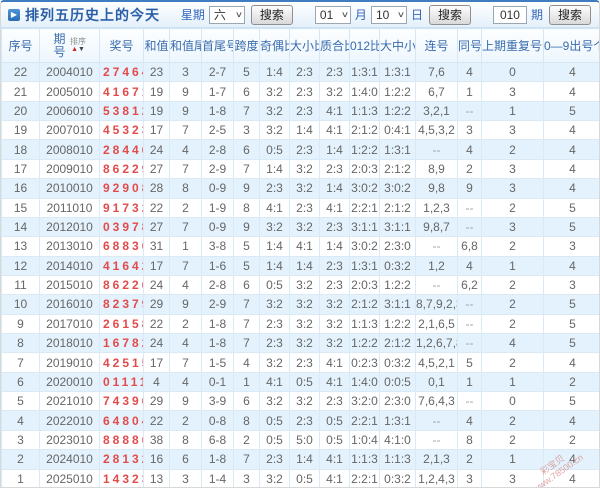  Describe the element at coordinates (14, 14) in the screenshot. I see `title-arrow-icon: ▶` at that location.